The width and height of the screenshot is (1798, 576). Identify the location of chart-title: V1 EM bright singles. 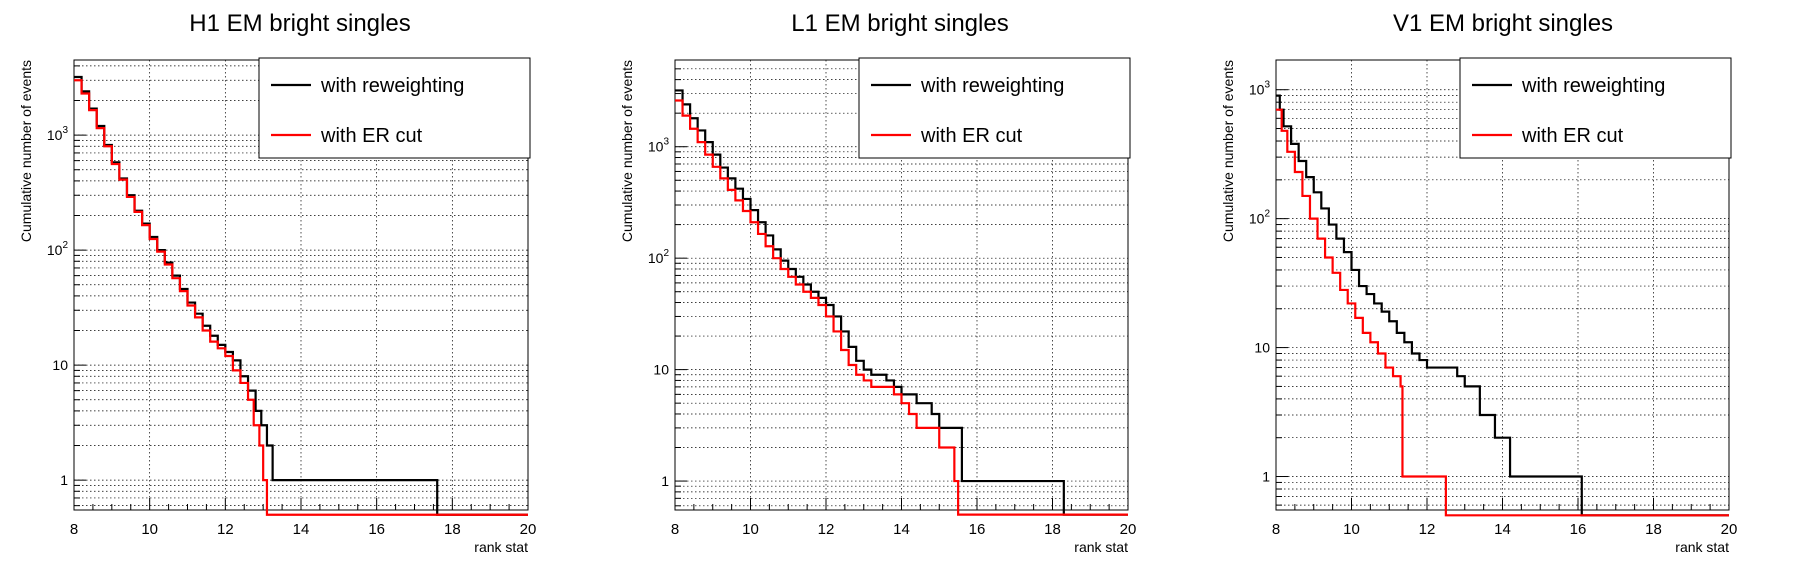
(1503, 23).